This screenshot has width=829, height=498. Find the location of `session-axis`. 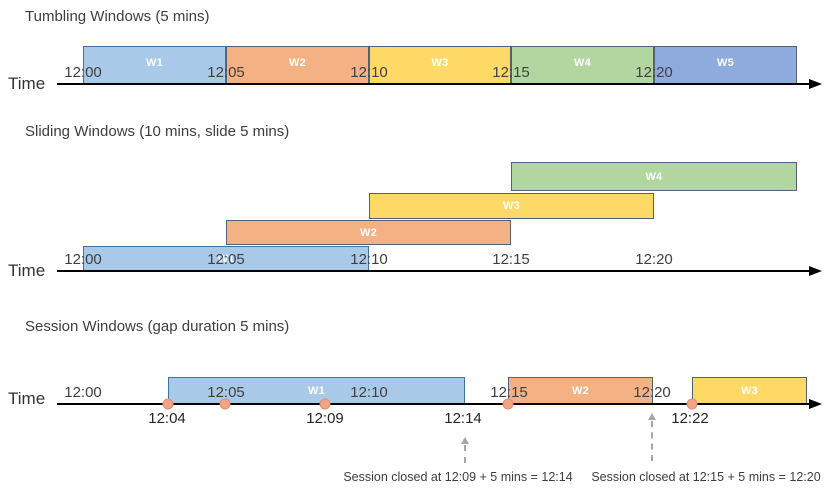

session-axis is located at coordinates (433, 404).